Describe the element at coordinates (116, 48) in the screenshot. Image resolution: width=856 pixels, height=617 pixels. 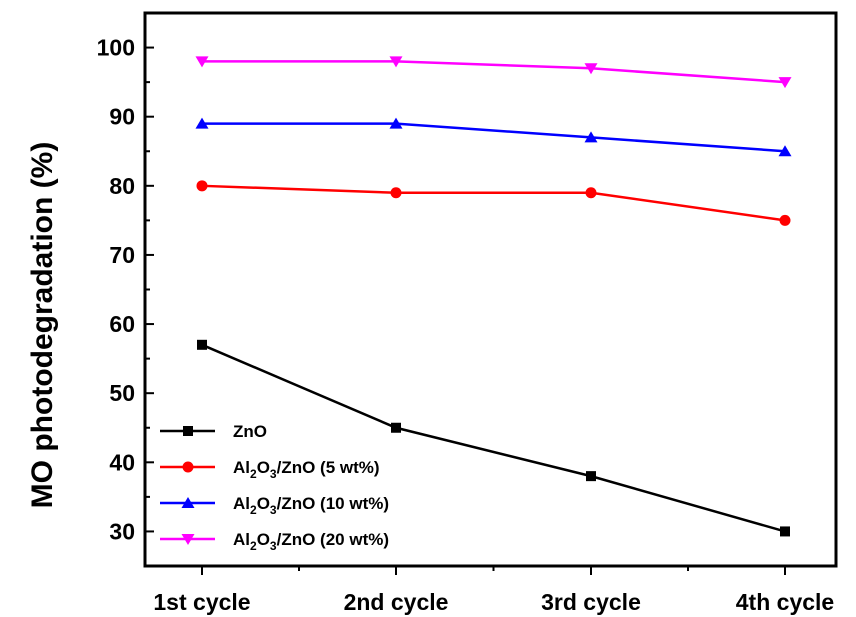
I see `y-tick-label: 100` at that location.